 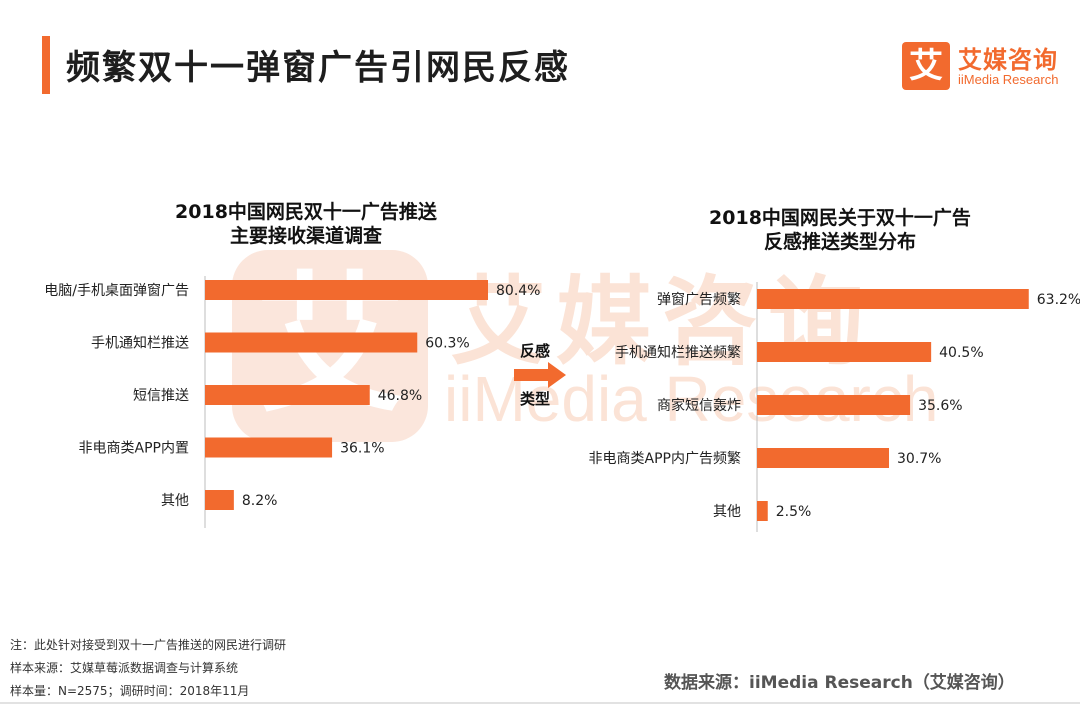 I want to click on center-arrow-label: 反感 类型, so click(x=540, y=375).